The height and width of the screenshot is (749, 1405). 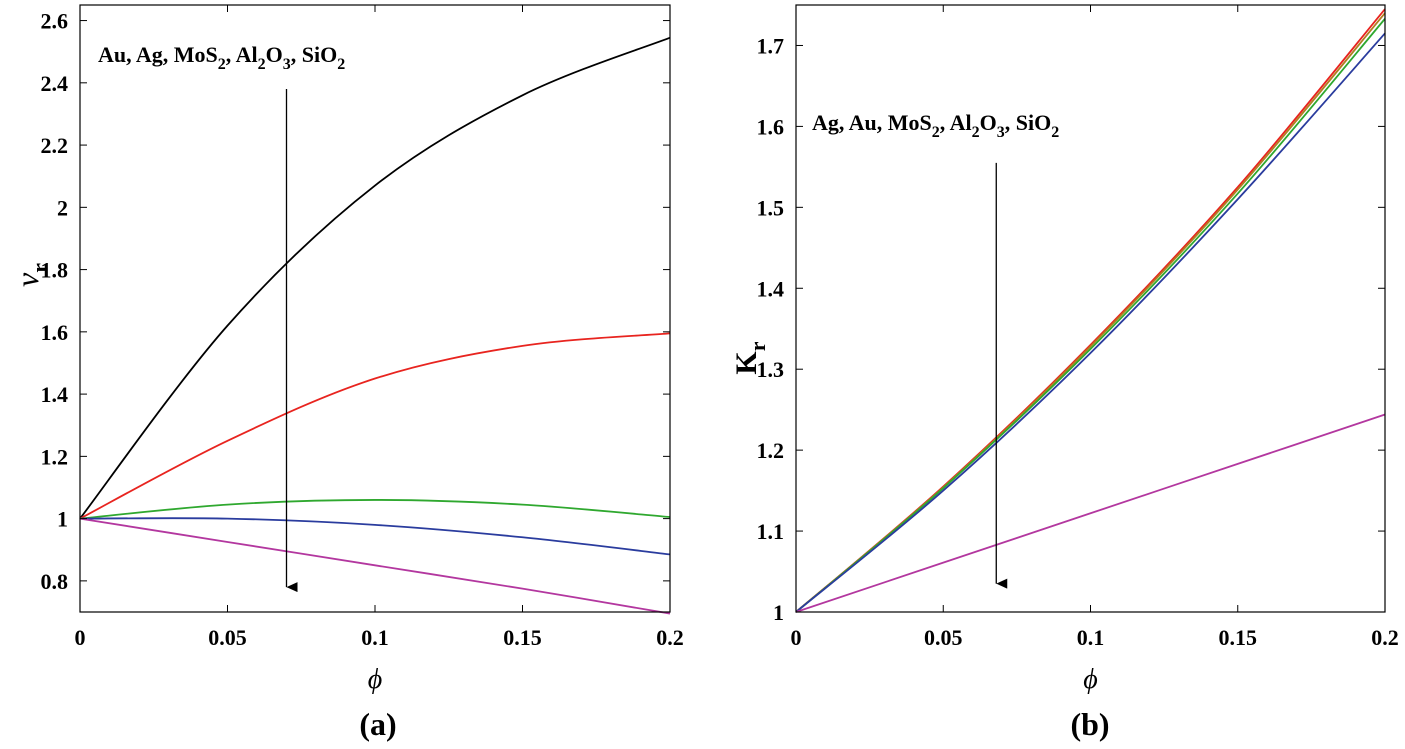 I want to click on panel-label-a: (a), so click(x=377, y=724).